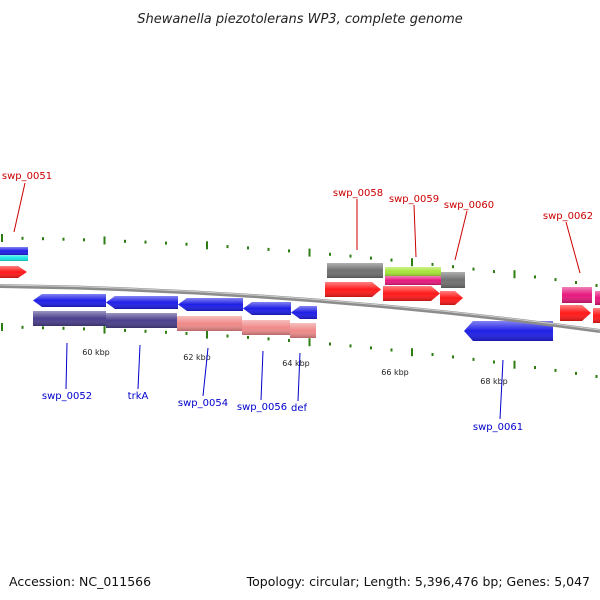  Describe the element at coordinates (299, 377) in the screenshot. I see `leader-def` at that location.